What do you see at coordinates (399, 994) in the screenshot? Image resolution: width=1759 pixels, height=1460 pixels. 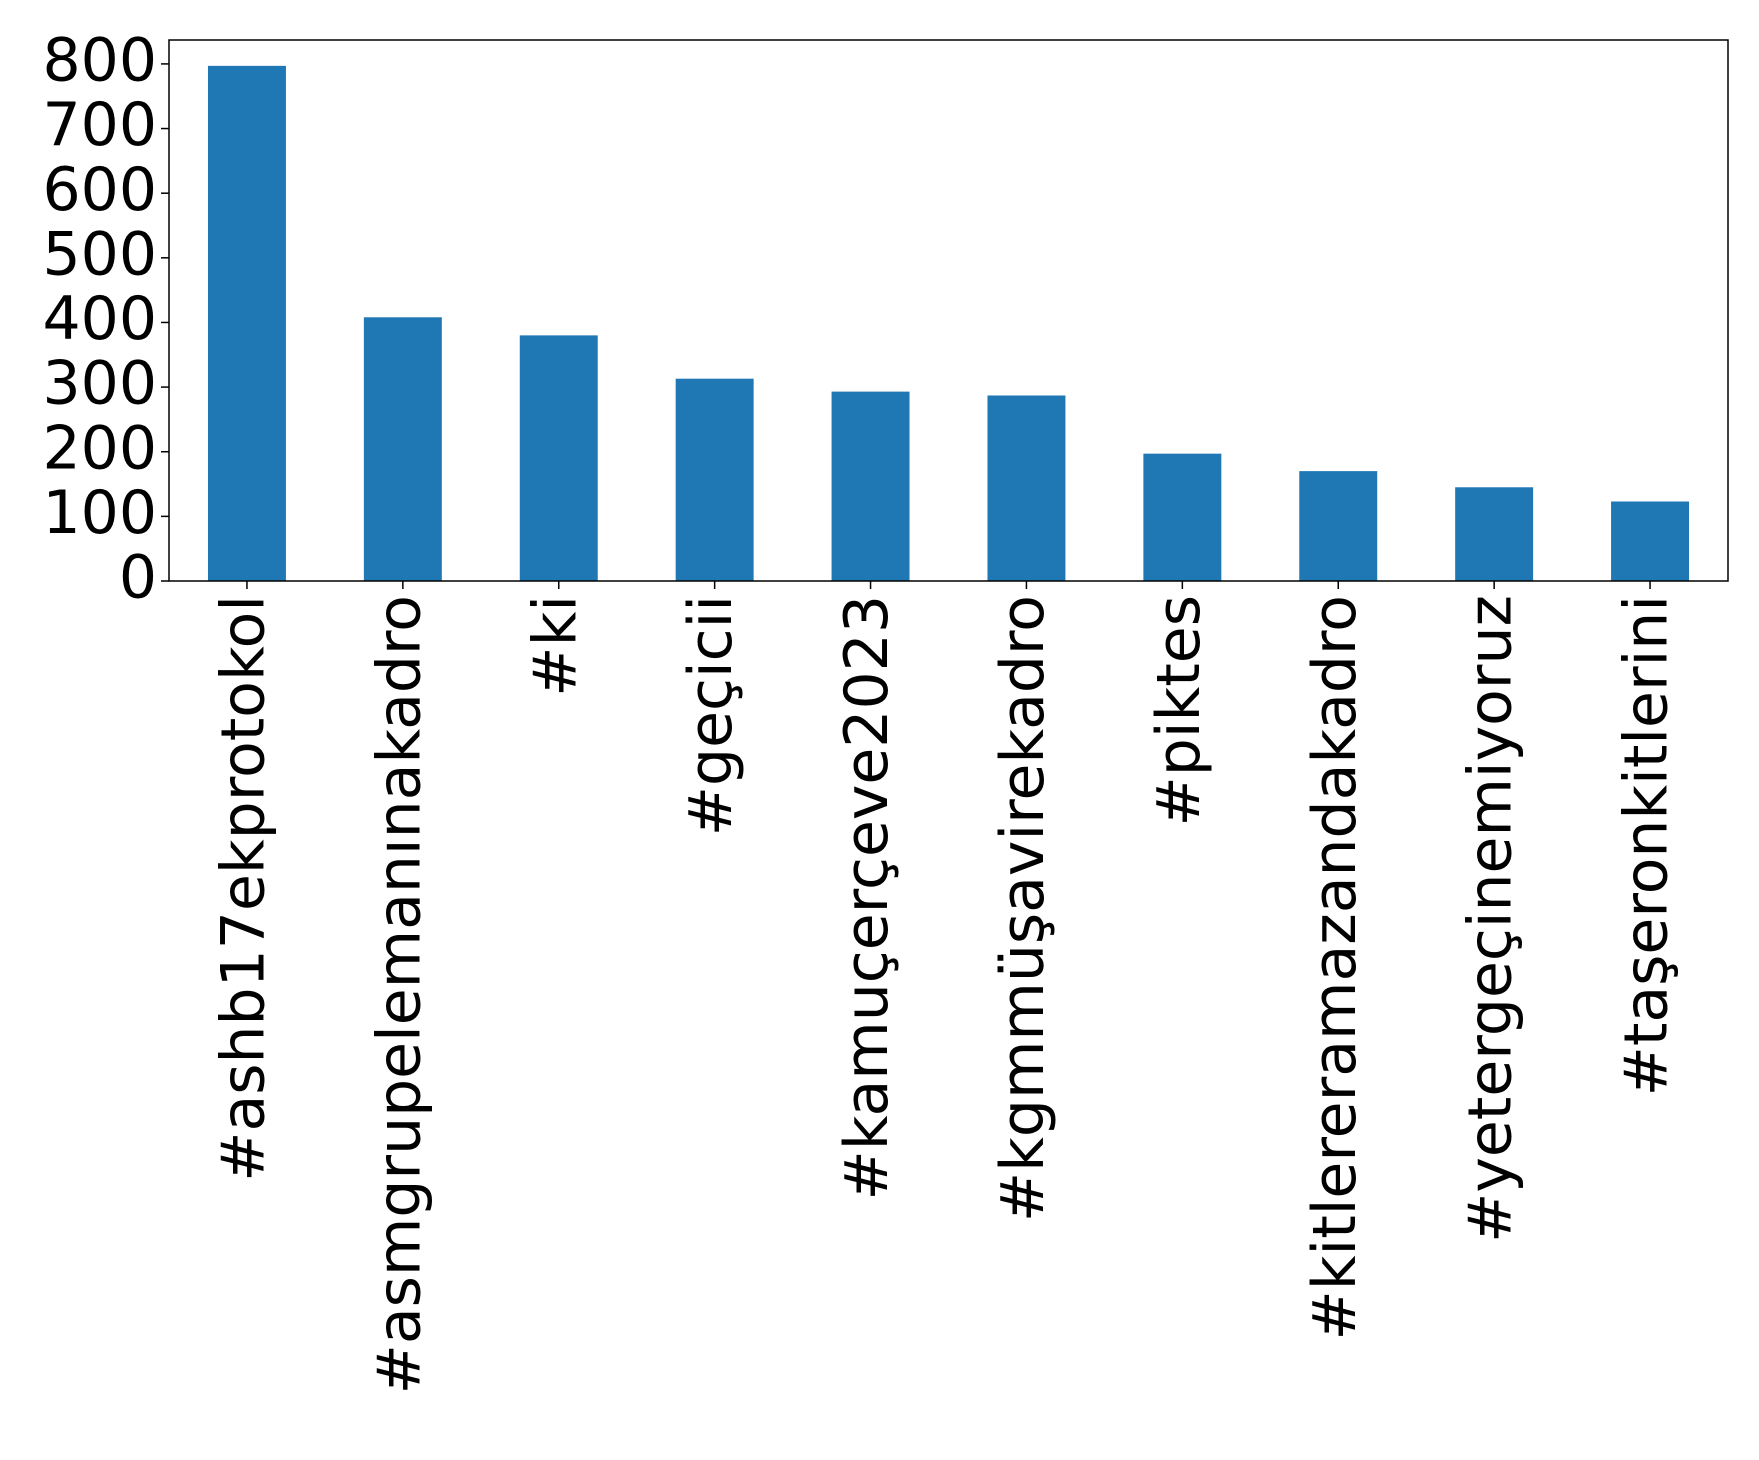 I see `x-tick-label: #asmgrupelemanınakadro` at bounding box center [399, 994].